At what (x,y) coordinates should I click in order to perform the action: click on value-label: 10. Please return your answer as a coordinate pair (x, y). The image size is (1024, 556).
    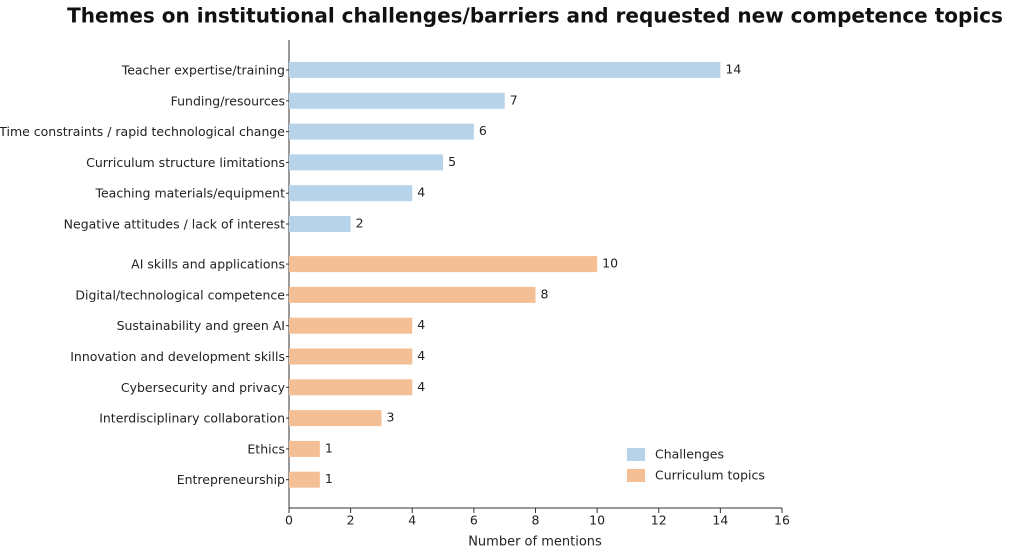
    Looking at the image, I should click on (610, 263).